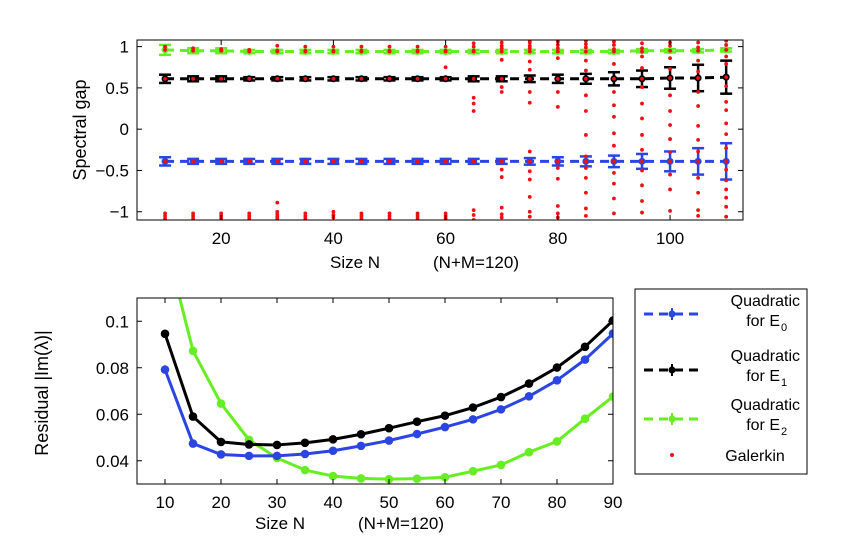 Image resolution: width=844 pixels, height=545 pixels. What do you see at coordinates (557, 238) in the screenshot?
I see `top-x-tick-label: 80` at bounding box center [557, 238].